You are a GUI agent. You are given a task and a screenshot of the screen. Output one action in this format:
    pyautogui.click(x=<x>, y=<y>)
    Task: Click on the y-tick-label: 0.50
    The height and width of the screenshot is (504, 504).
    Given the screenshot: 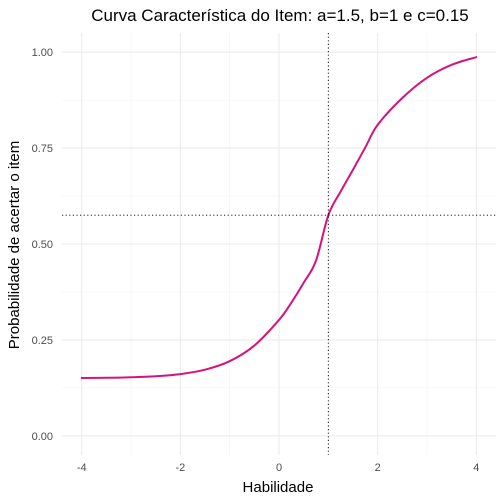 What is the action you would take?
    pyautogui.click(x=42, y=245)
    